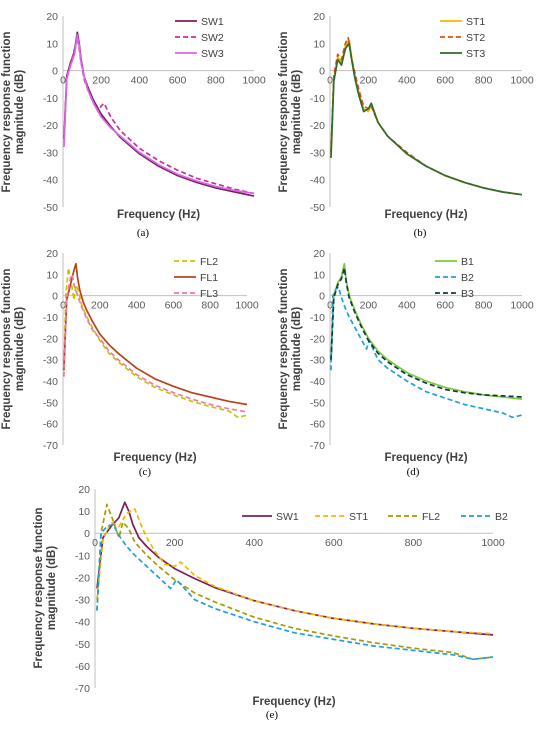 The height and width of the screenshot is (731, 550). What do you see at coordinates (209, 278) in the screenshot?
I see `legend-label: FL1` at bounding box center [209, 278].